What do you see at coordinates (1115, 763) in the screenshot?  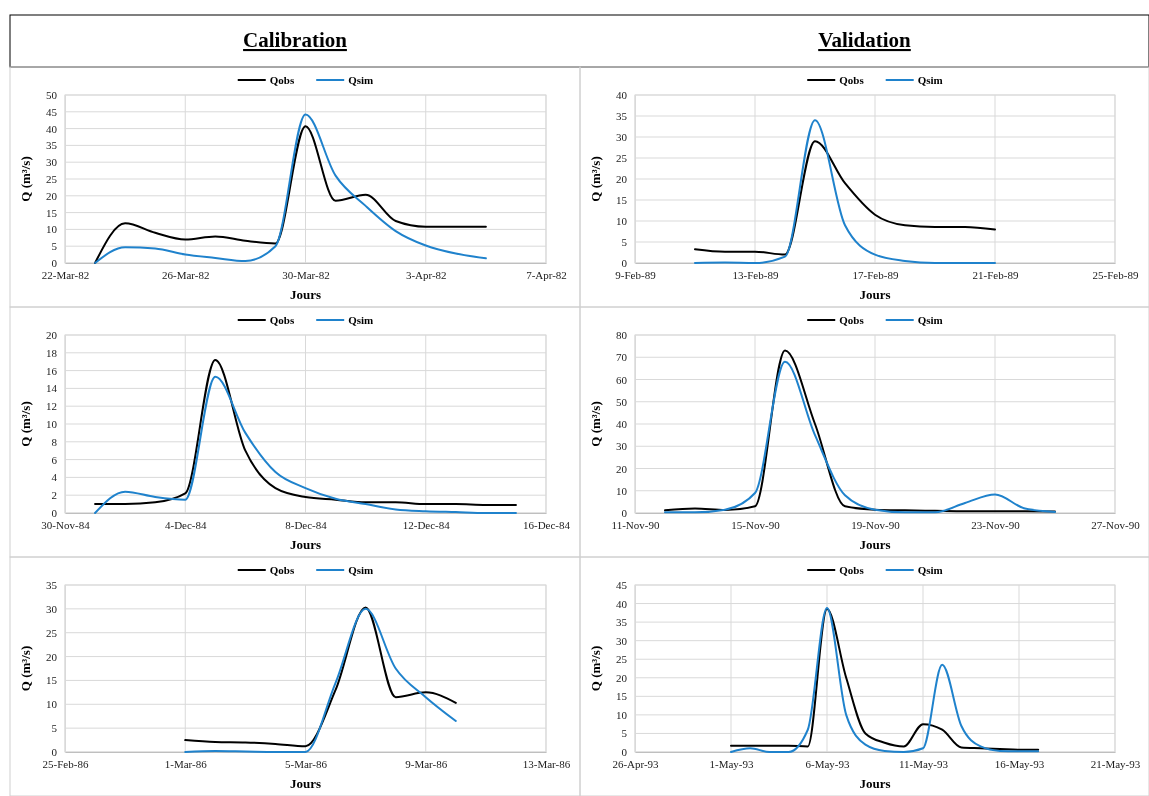 I see `x-tick-label: 21-May-93` at bounding box center [1115, 763].